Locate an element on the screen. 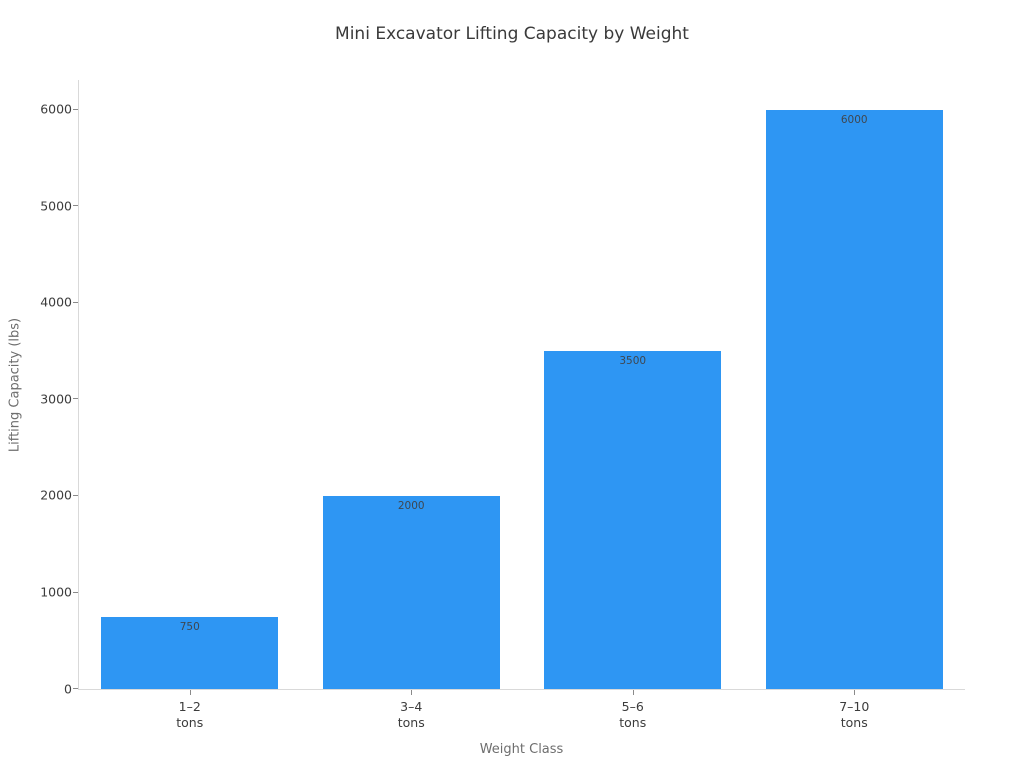  y-tick-label: 0 is located at coordinates (68, 688).